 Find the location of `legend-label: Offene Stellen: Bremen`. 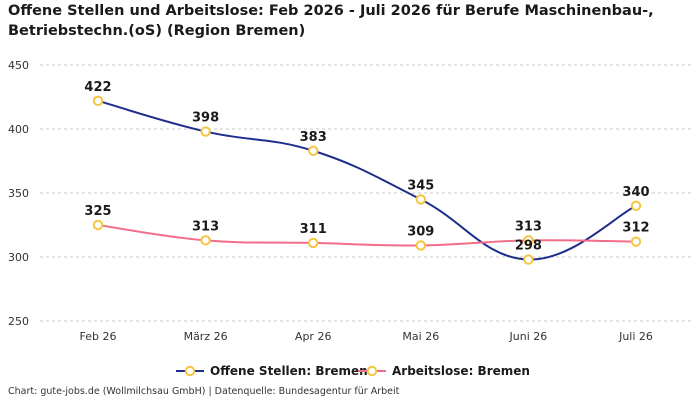

legend-label: Offene Stellen: Bremen is located at coordinates (289, 371).